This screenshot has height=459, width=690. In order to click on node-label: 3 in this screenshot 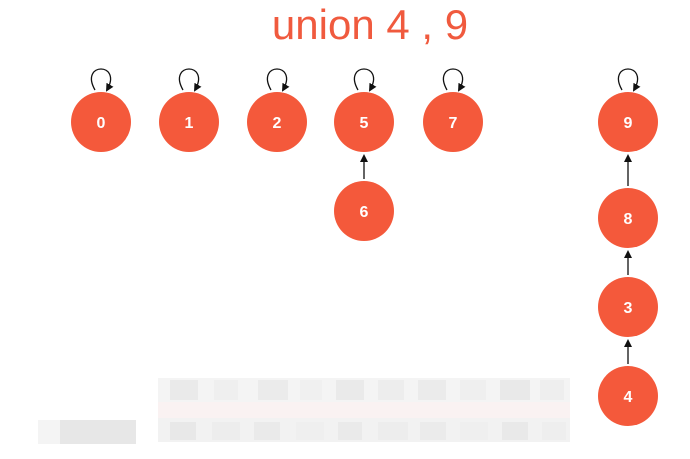, I will do `click(628, 308)`.